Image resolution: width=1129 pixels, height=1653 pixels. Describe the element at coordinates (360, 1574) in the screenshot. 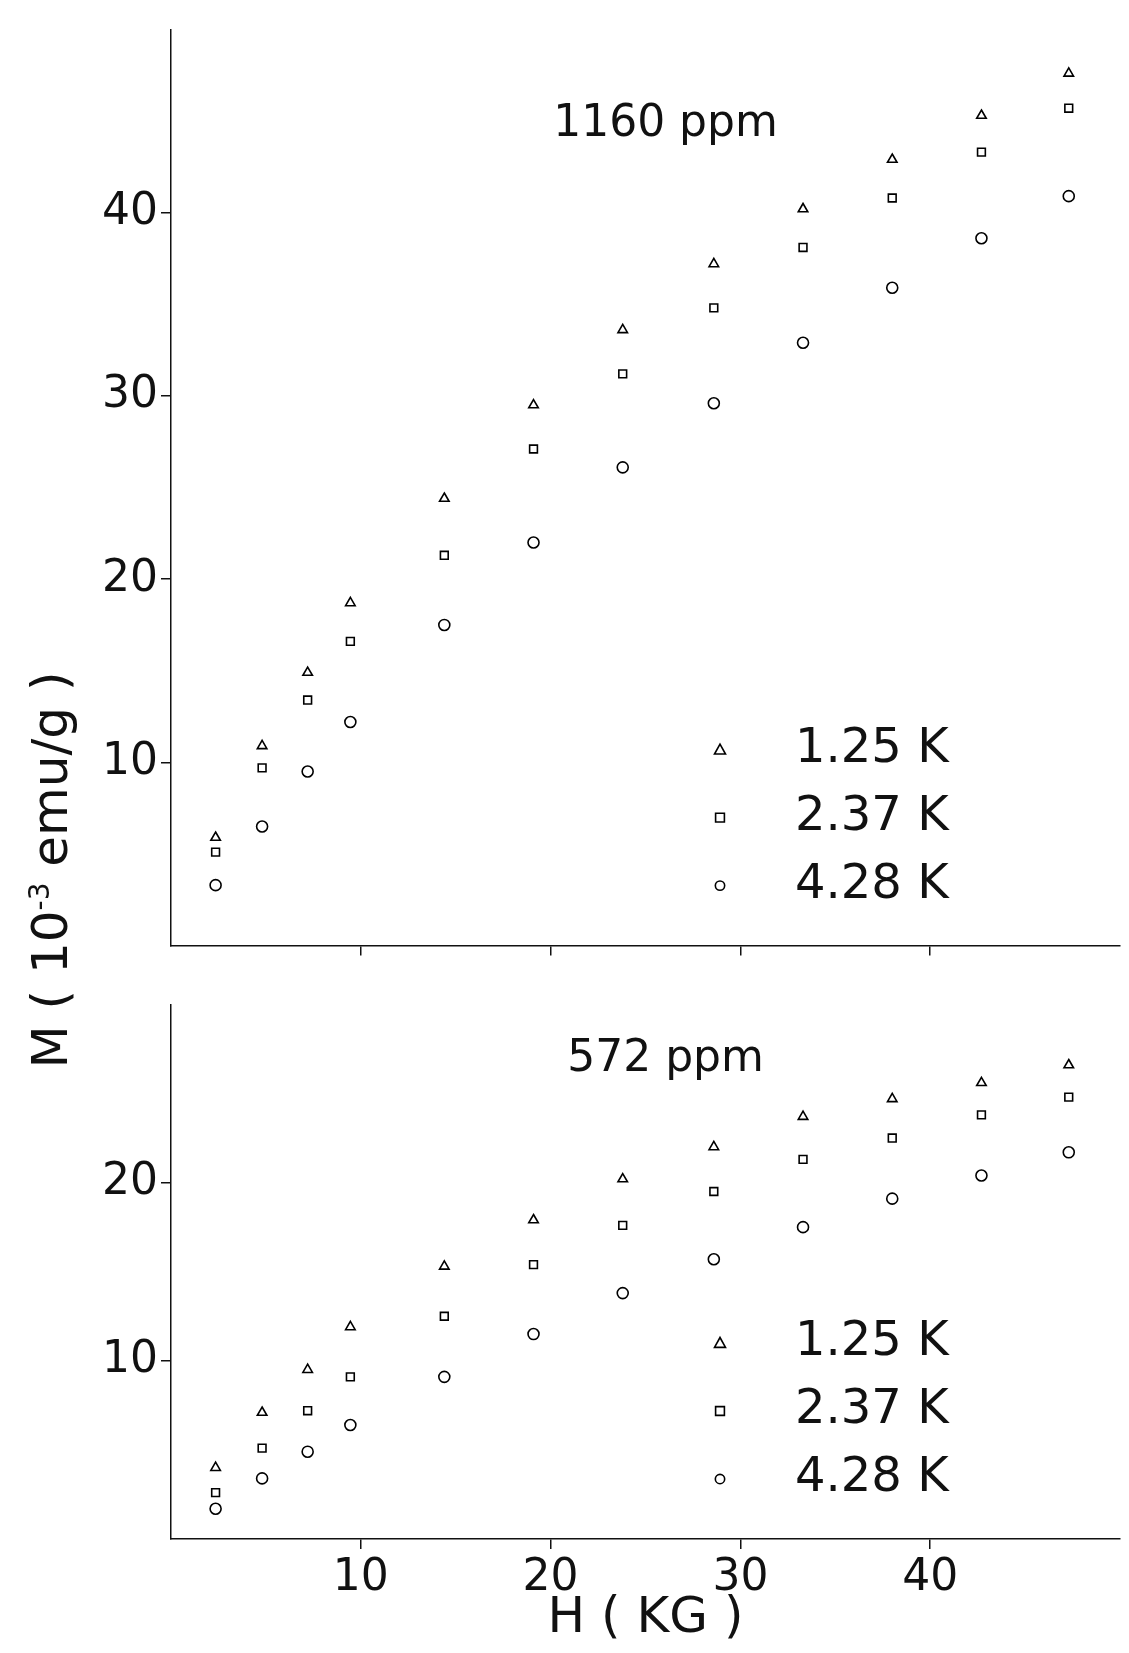

I see `x-tick-label: 10` at that location.